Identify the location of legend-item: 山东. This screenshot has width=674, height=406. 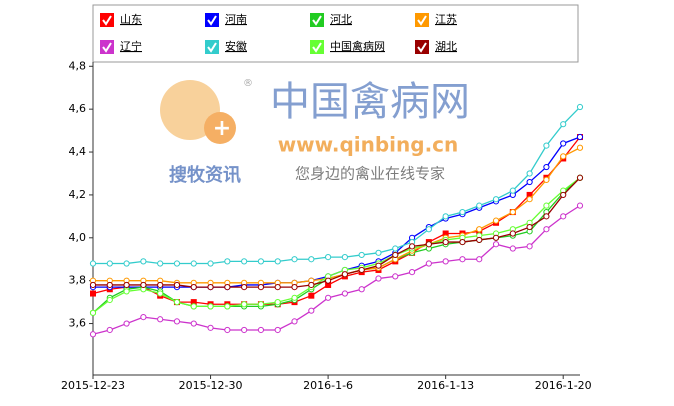
(121, 20).